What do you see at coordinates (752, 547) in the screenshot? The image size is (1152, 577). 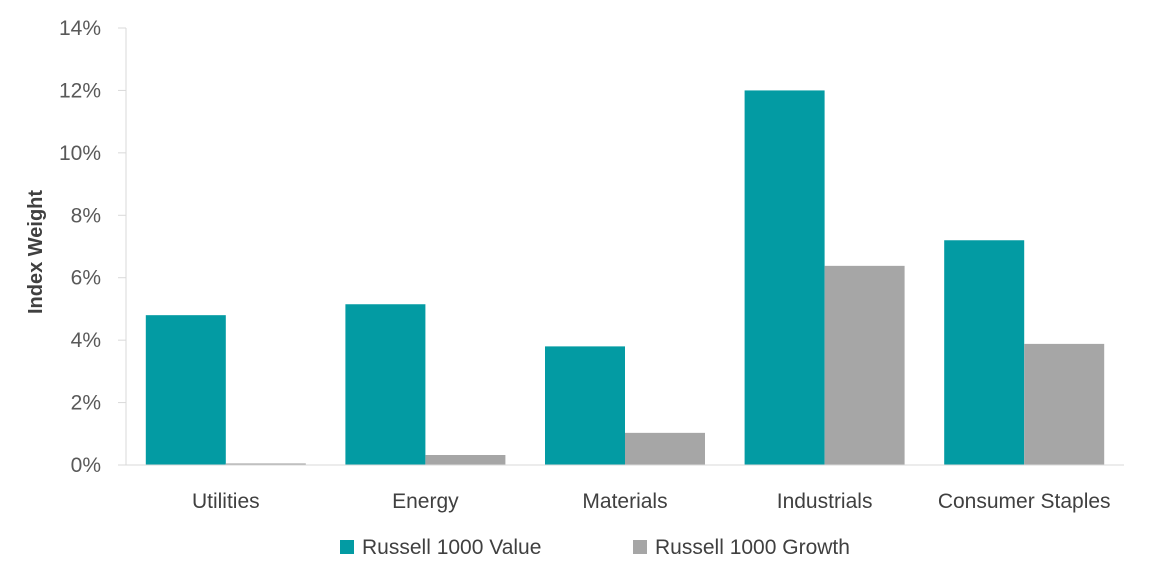 I see `legend-label: Russell 1000 Growth` at bounding box center [752, 547].